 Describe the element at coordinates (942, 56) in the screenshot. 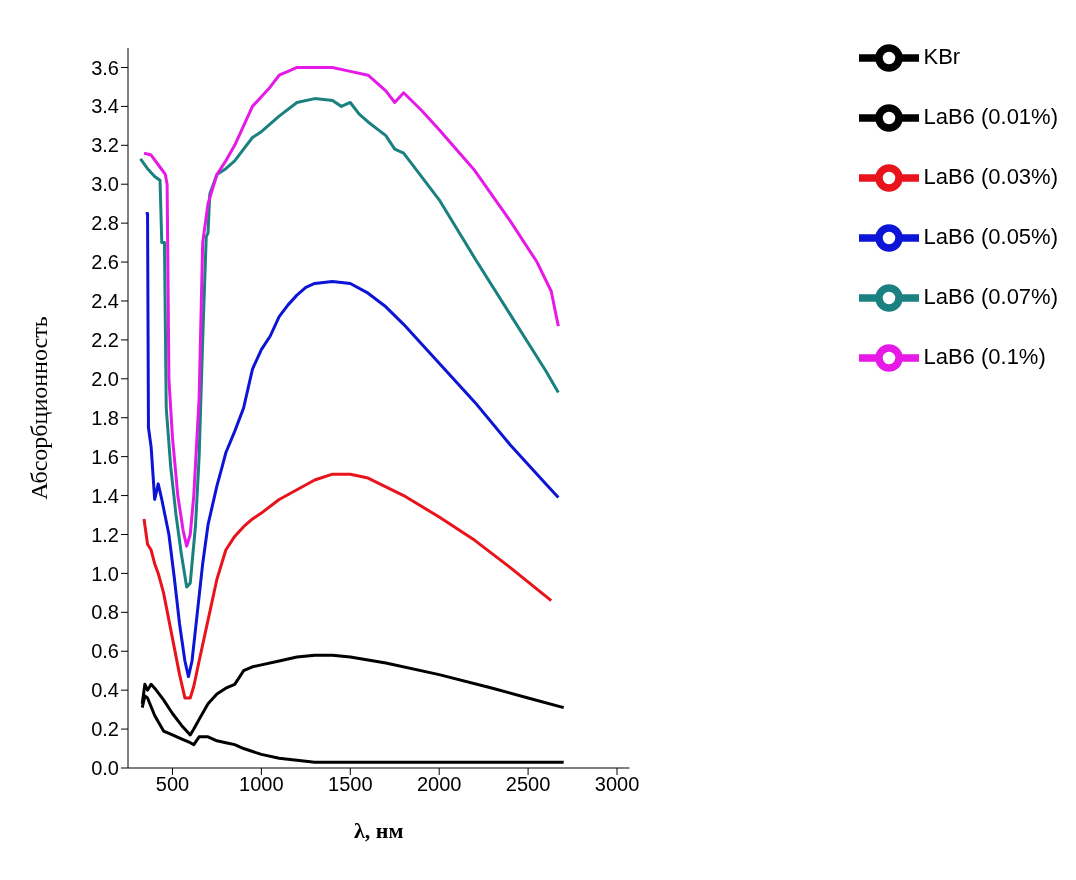

I see `legend-label: KBr` at that location.